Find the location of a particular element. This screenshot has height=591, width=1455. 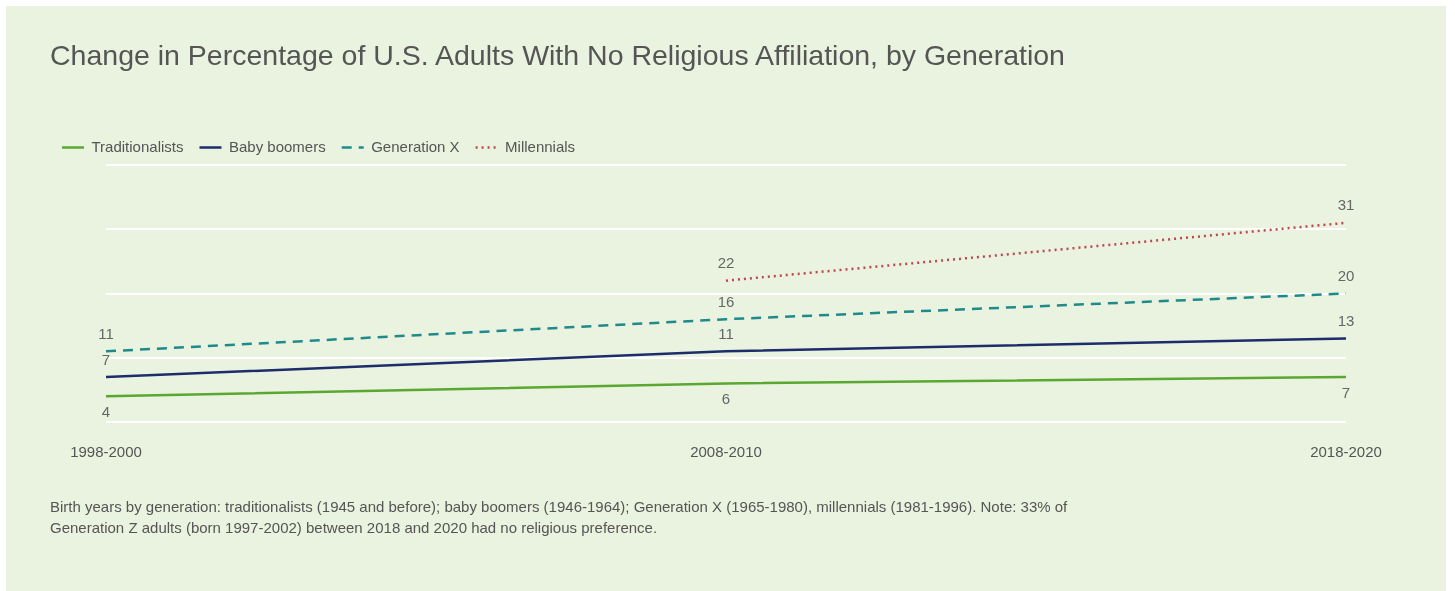

data-label: 13 is located at coordinates (1346, 321).